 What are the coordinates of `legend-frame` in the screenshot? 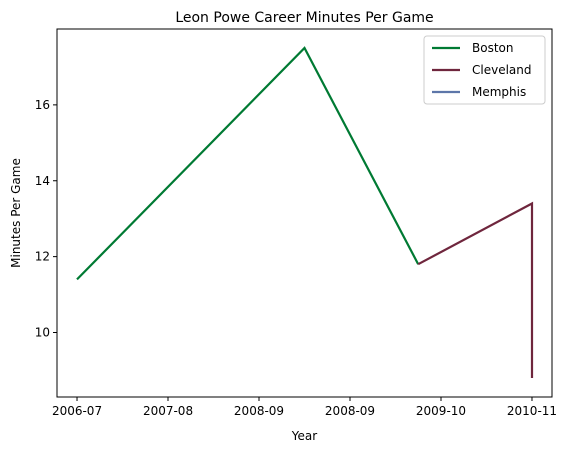 It's located at (484, 70).